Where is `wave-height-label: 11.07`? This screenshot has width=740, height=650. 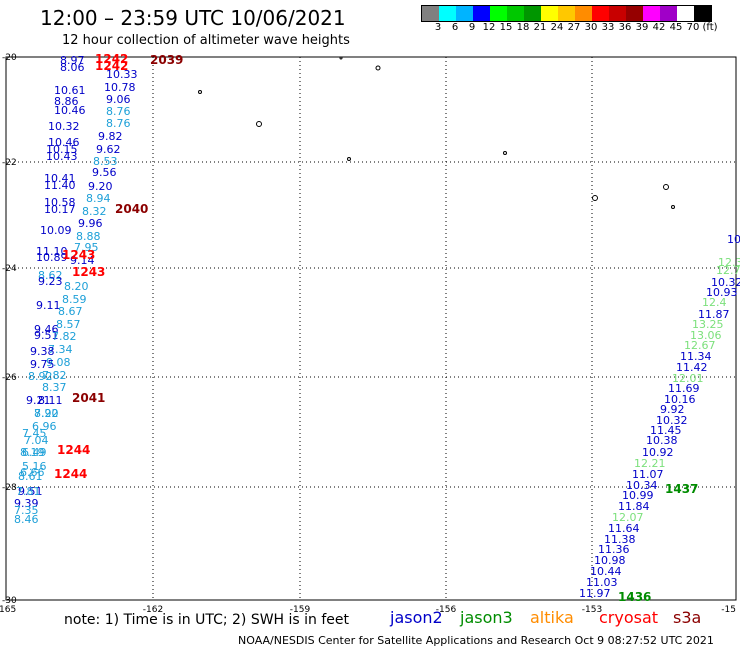
wave-height-label: 11.07 is located at coordinates (648, 474).